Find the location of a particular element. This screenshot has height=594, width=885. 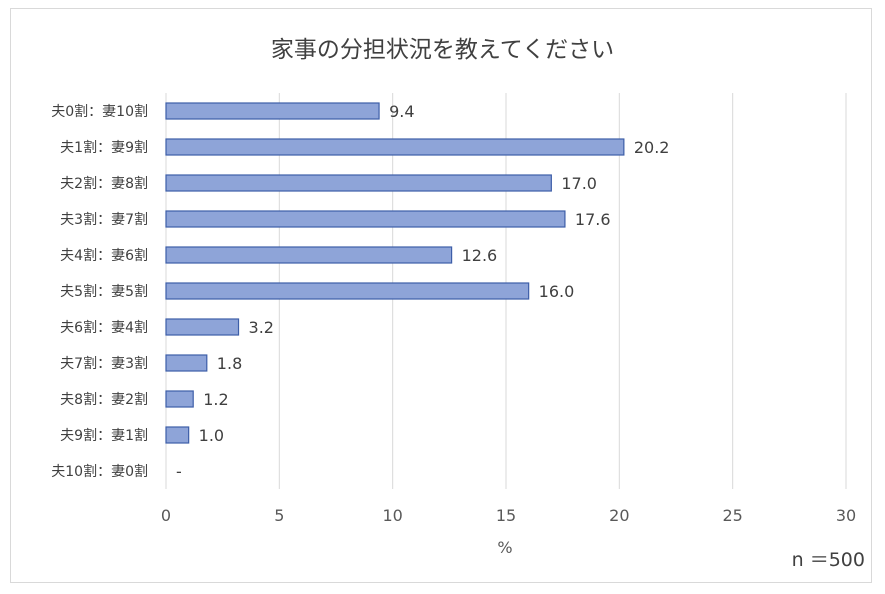

value-label: 1.2 is located at coordinates (215, 399).